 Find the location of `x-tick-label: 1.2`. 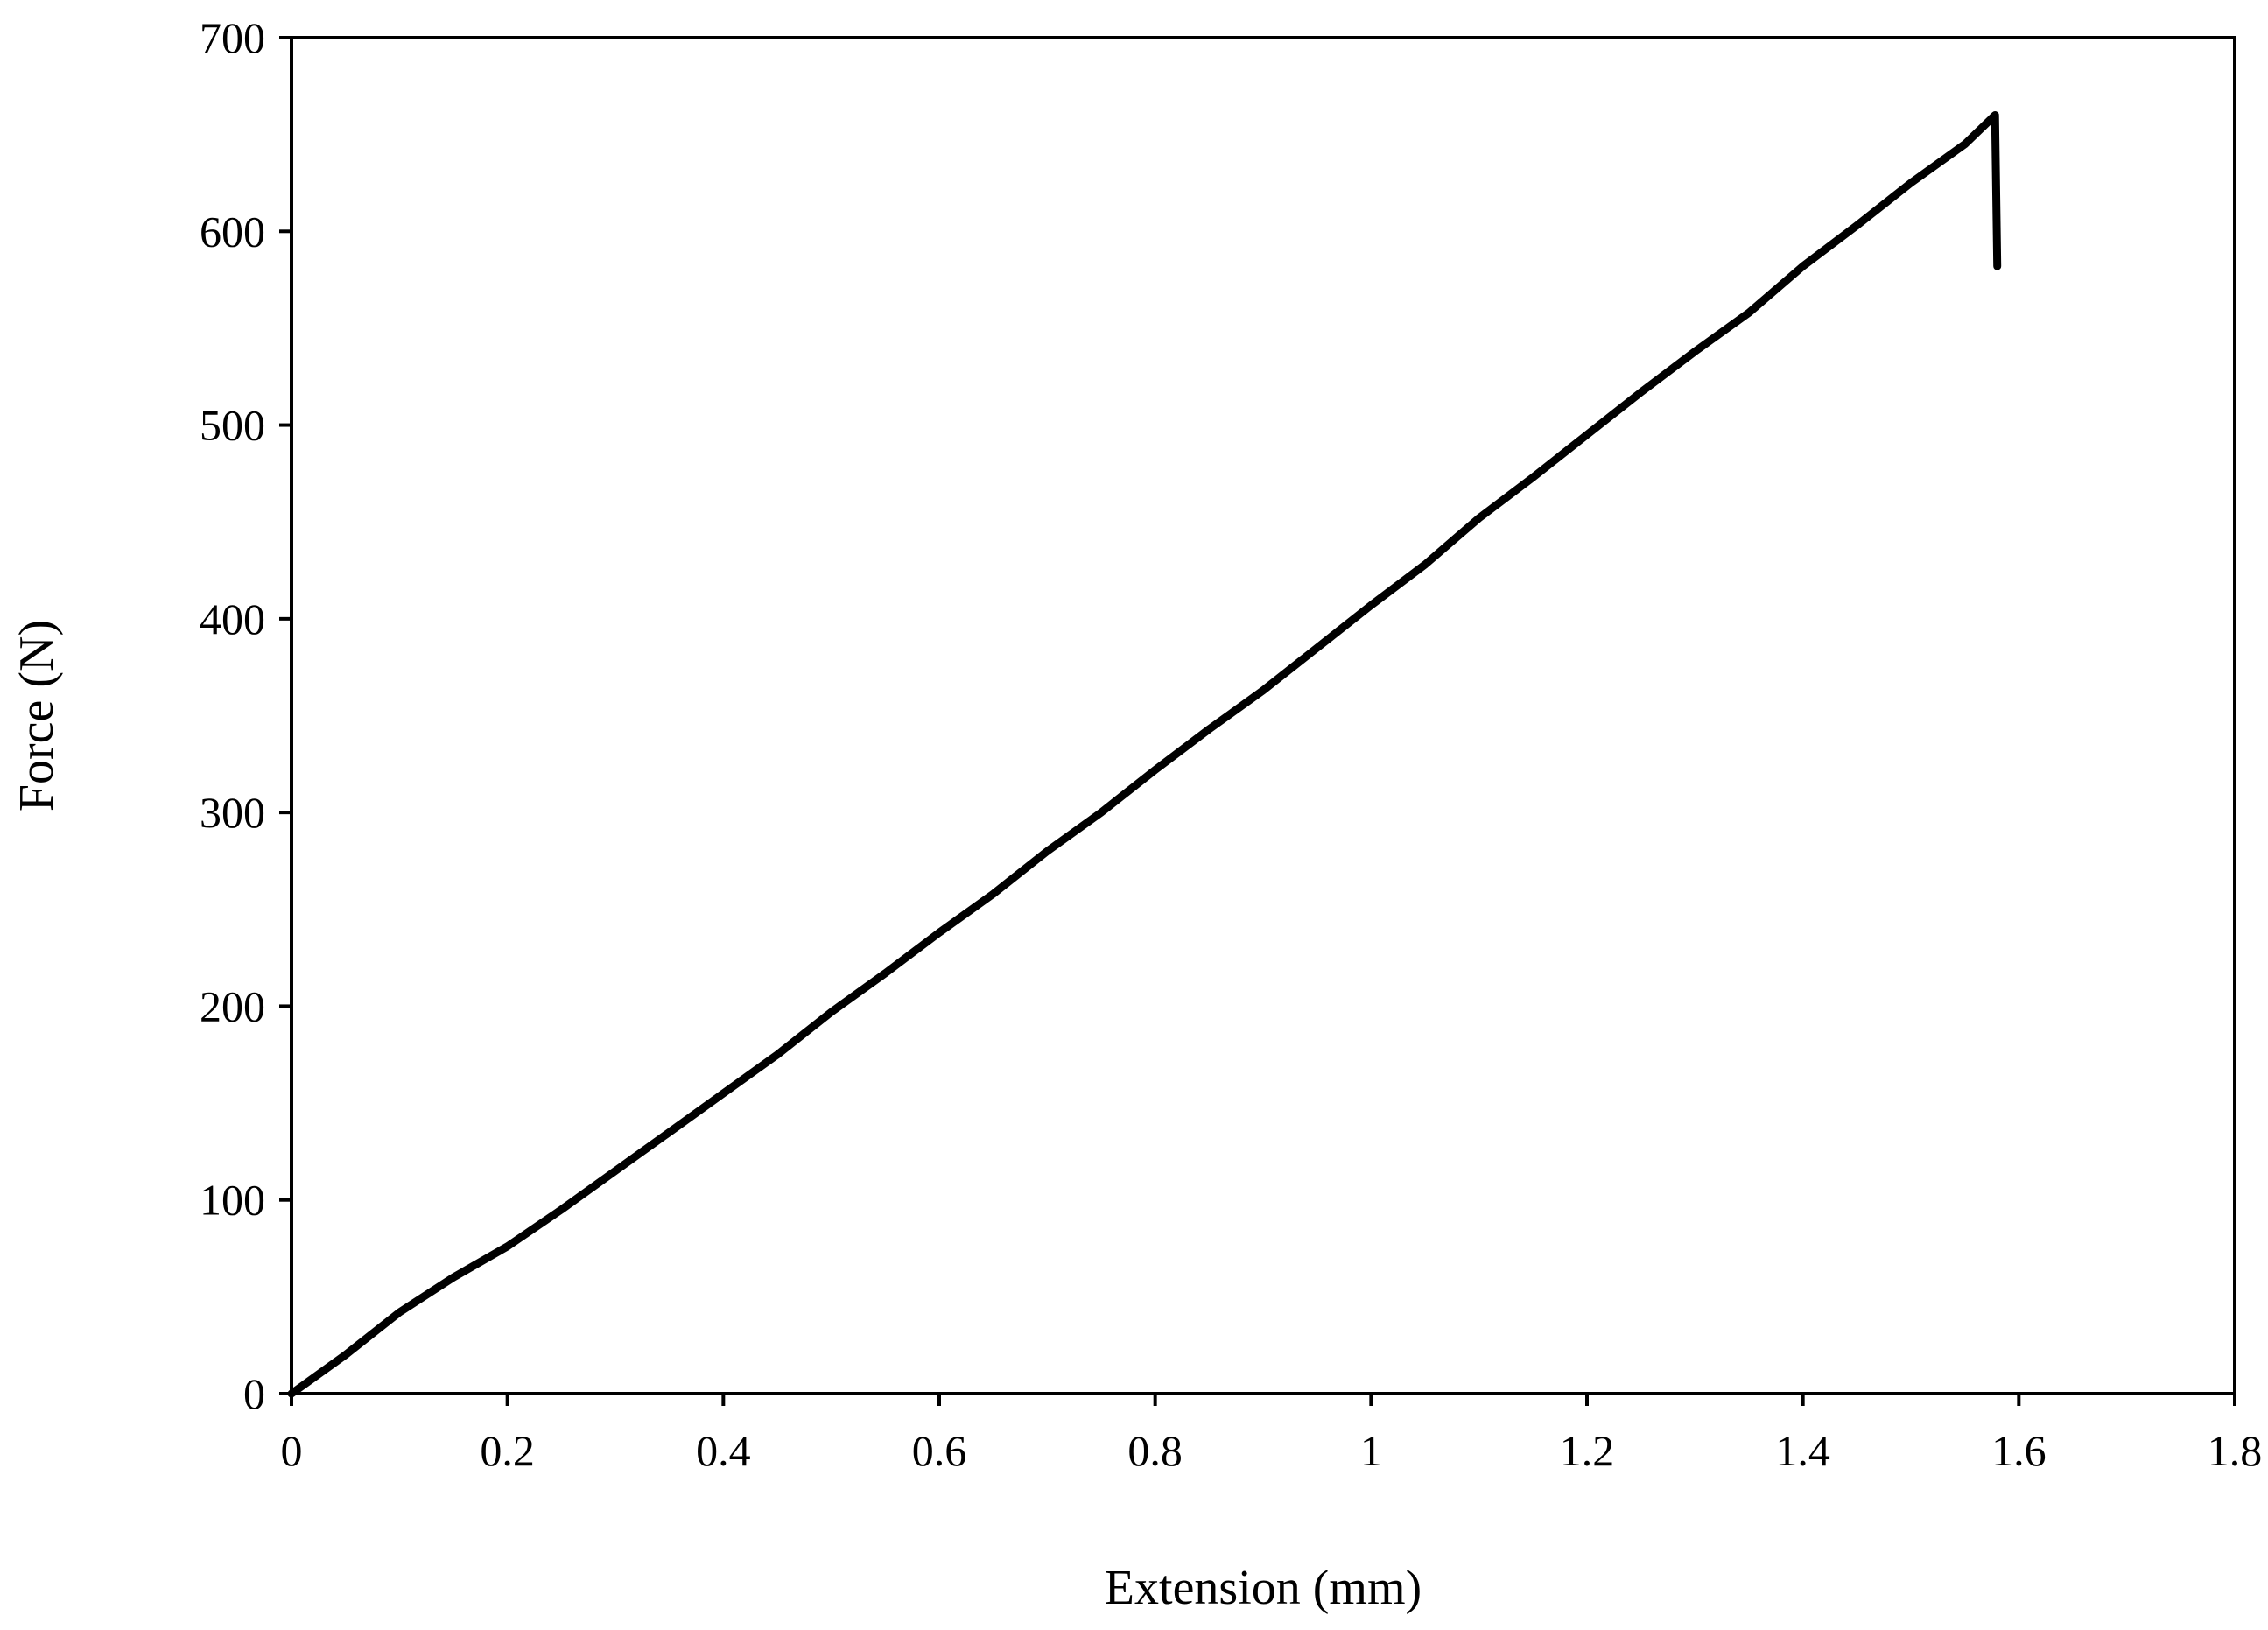

x-tick-label: 1.2 is located at coordinates (1587, 1451).